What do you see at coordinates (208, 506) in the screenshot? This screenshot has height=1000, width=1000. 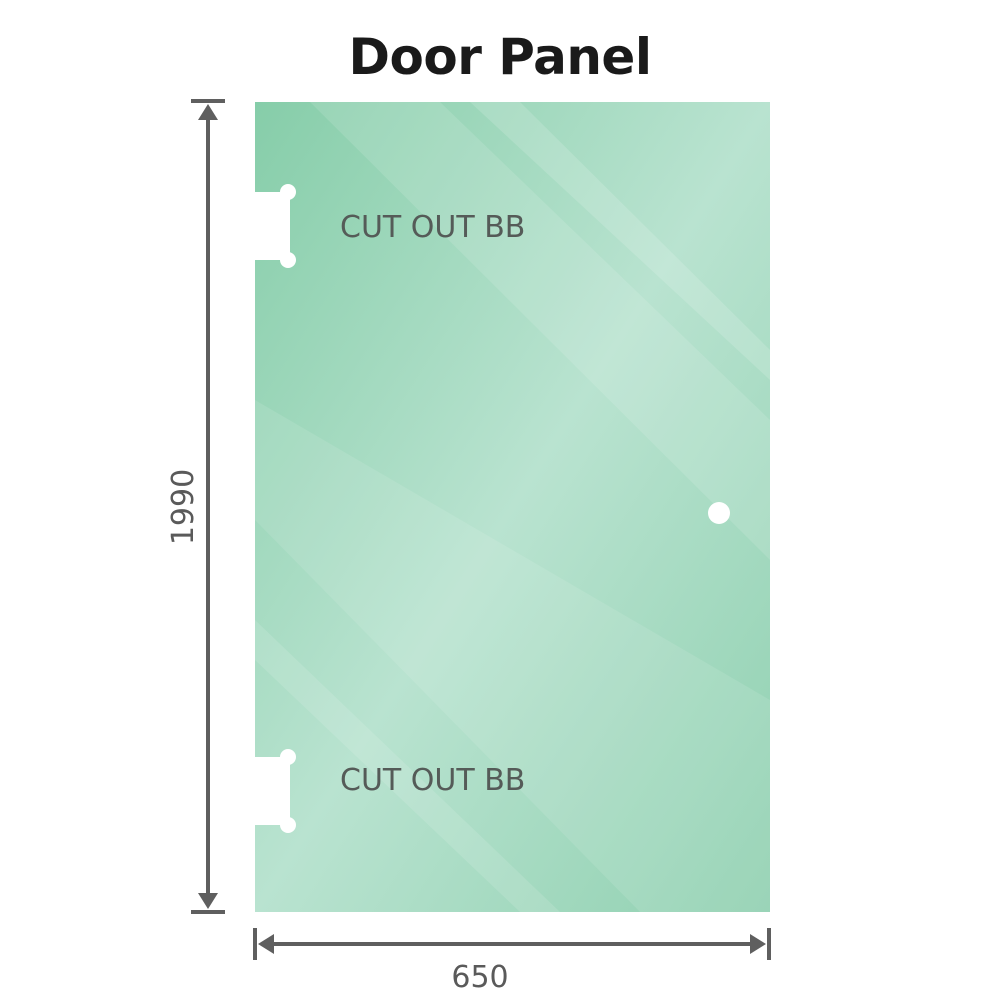 I see `height-dimension-line` at bounding box center [208, 506].